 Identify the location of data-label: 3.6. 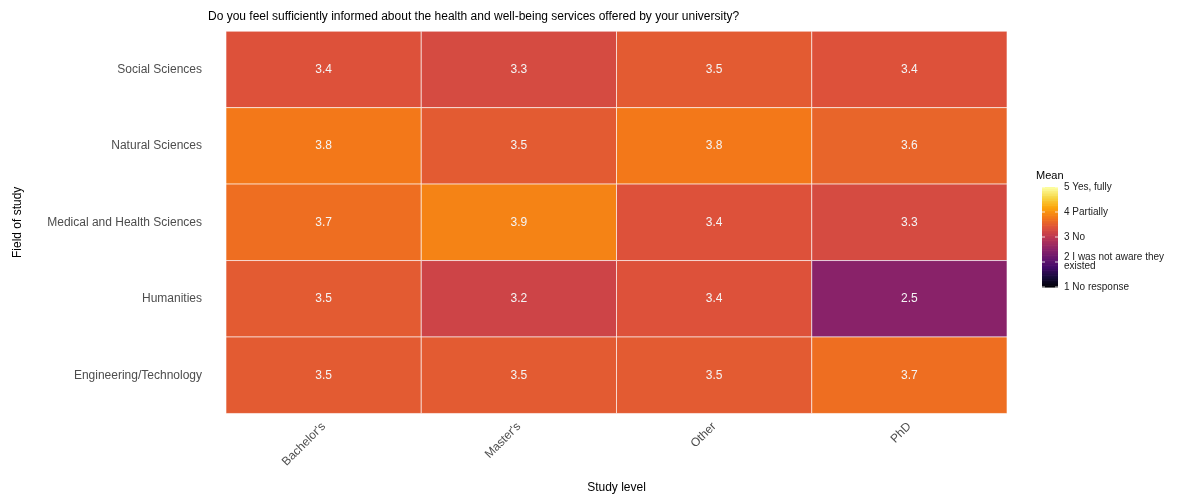
(910, 145).